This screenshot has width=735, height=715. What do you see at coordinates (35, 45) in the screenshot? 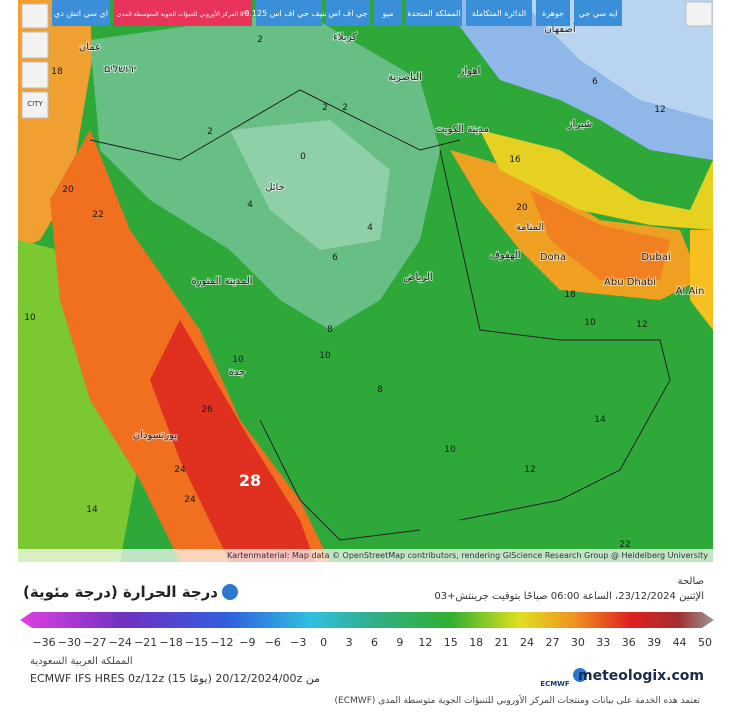
I see `location-button` at bounding box center [35, 45].